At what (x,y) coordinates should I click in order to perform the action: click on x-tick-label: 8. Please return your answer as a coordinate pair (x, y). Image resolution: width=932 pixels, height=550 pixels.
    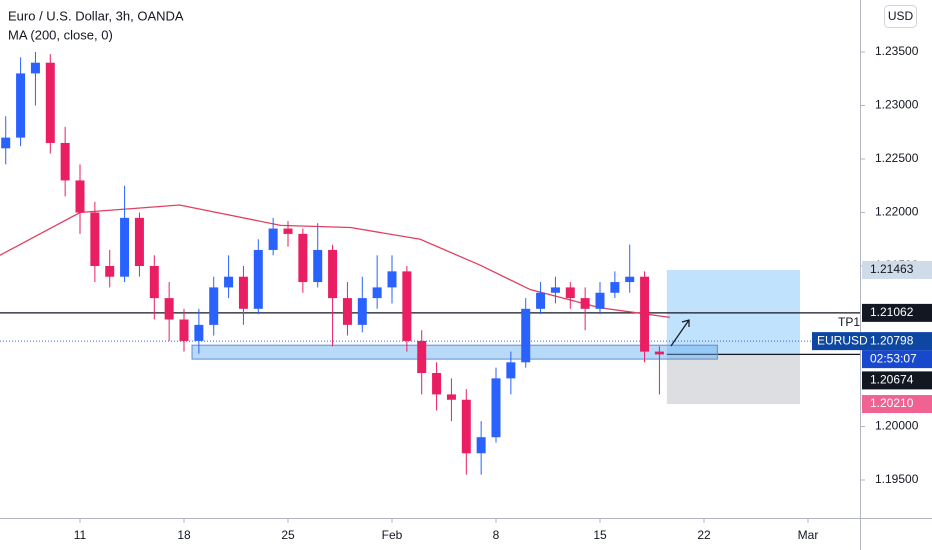
    Looking at the image, I should click on (496, 535).